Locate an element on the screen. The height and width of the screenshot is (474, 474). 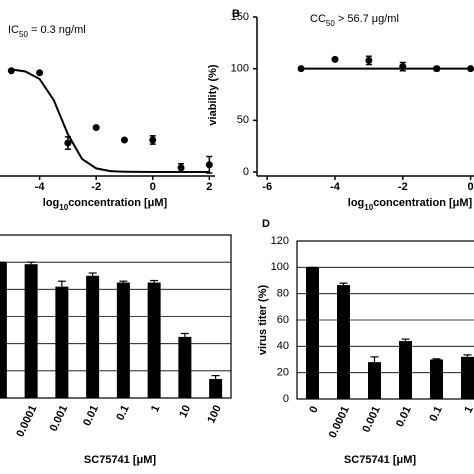
annotation-parts: CC50 > 56.7 μg/ml is located at coordinates (354, 20).